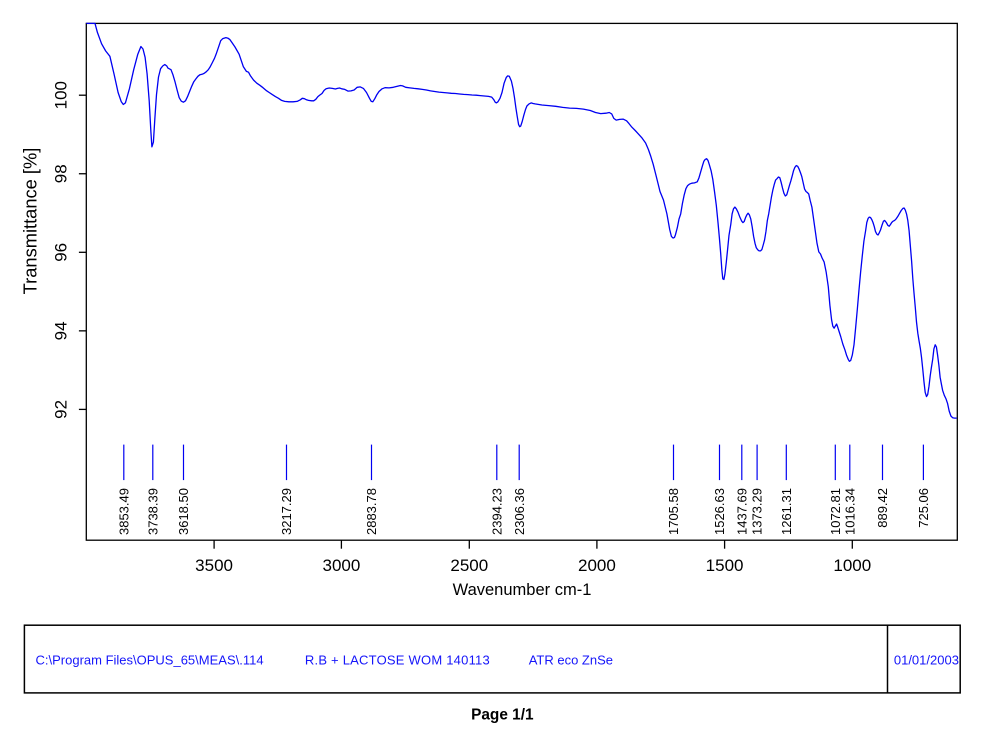  Describe the element at coordinates (397, 660) in the screenshot. I see `svg-text: R.B + LACTOSE WOM 140113` at that location.